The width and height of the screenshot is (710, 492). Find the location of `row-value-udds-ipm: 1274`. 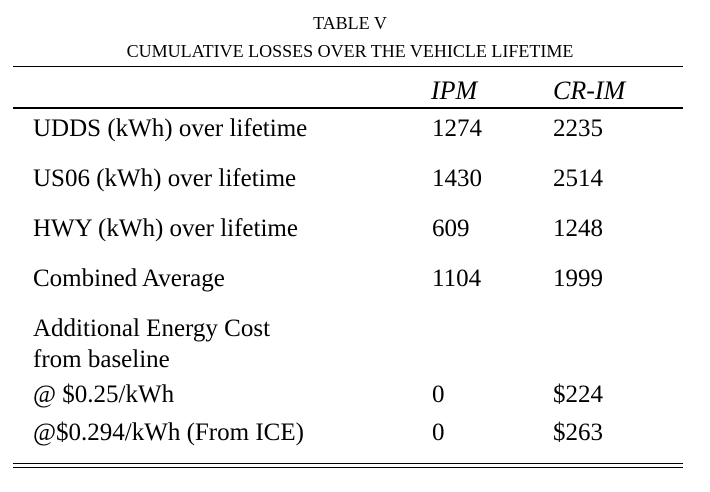

row-value-udds-ipm: 1274 is located at coordinates (457, 128).